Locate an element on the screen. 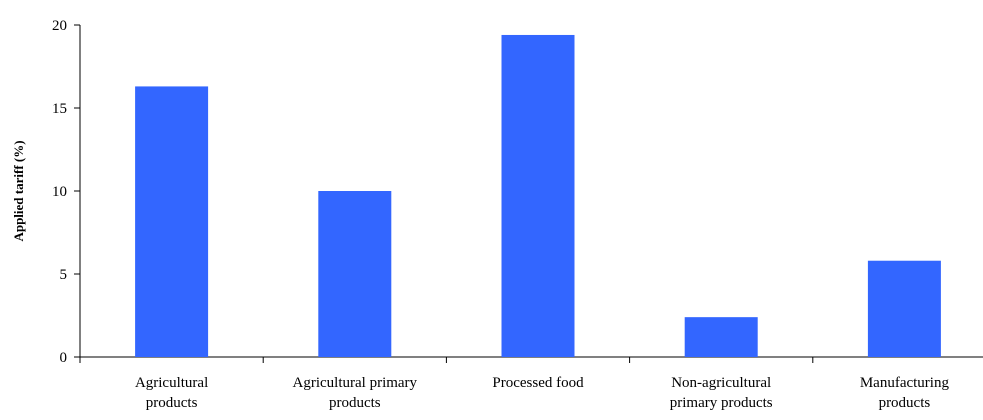 This screenshot has height=420, width=983. y-tick-label: 0 is located at coordinates (64, 358).